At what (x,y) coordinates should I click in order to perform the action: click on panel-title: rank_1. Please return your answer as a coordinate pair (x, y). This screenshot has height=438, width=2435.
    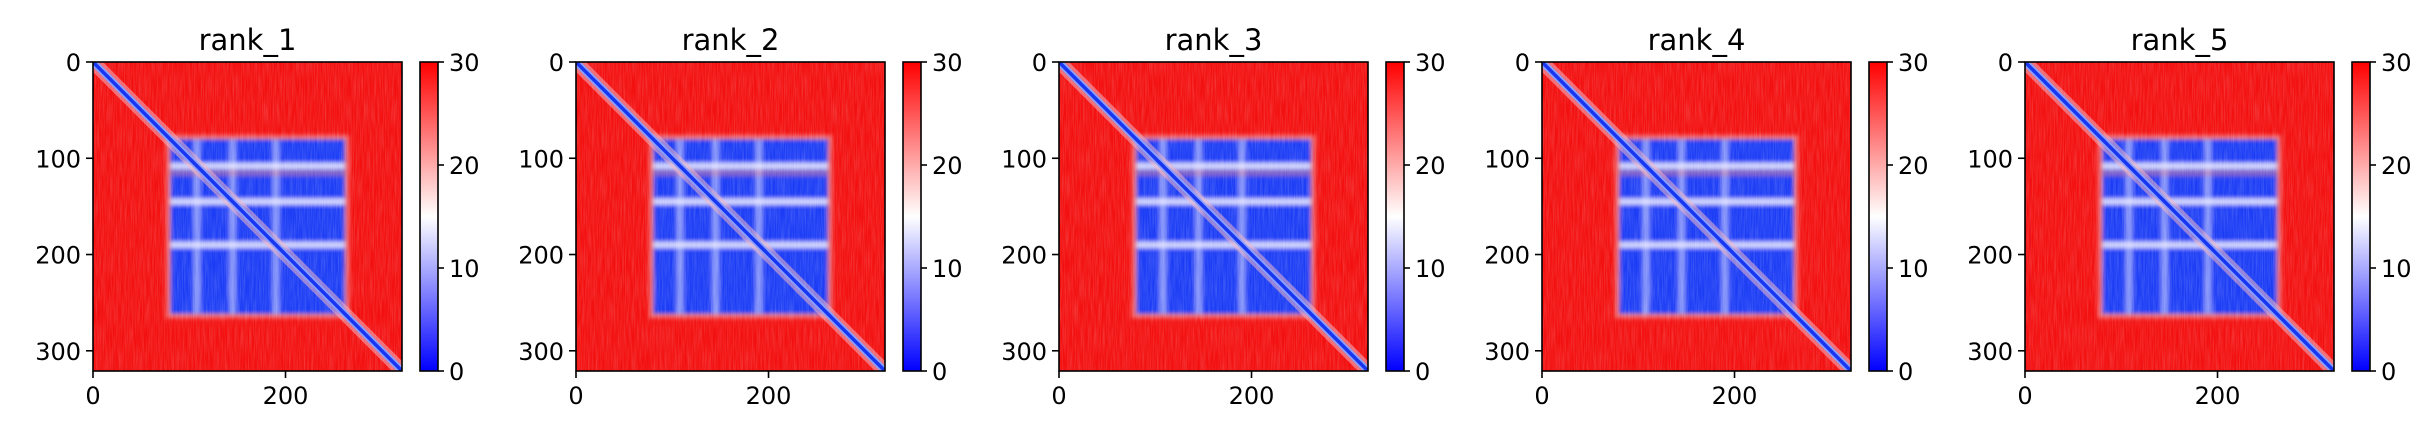
    Looking at the image, I should click on (248, 40).